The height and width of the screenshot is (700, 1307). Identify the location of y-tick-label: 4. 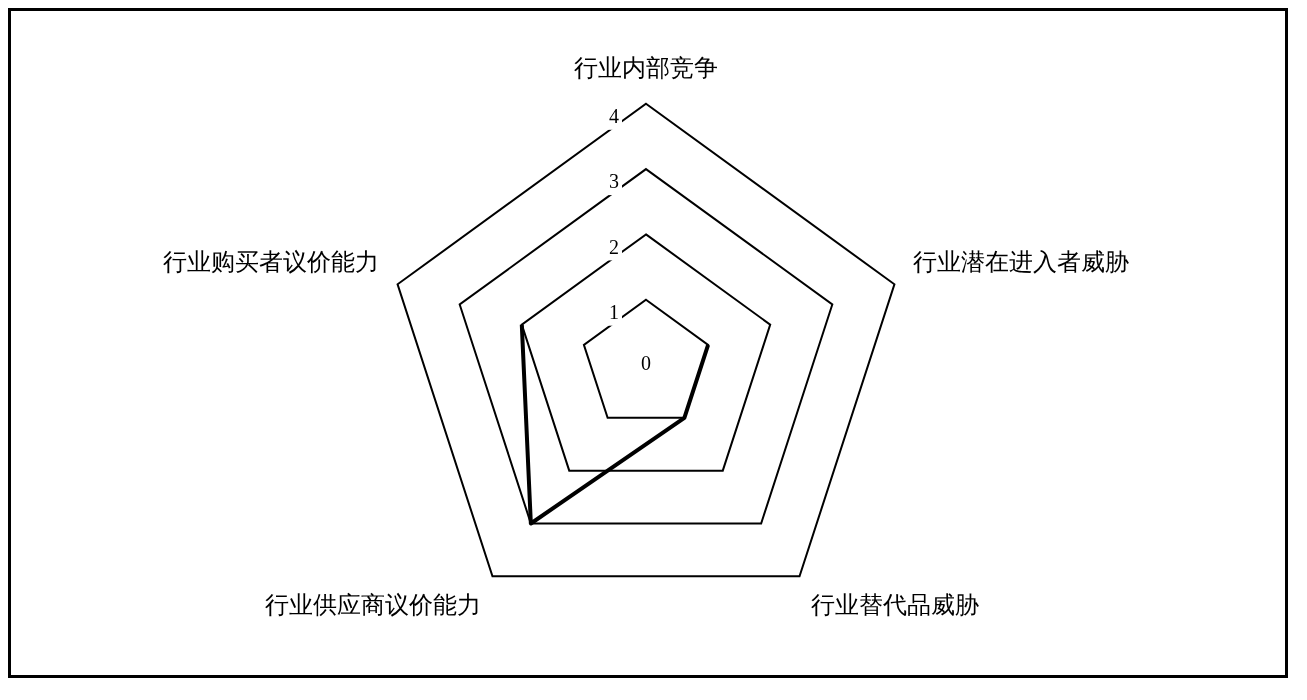
(614, 116).